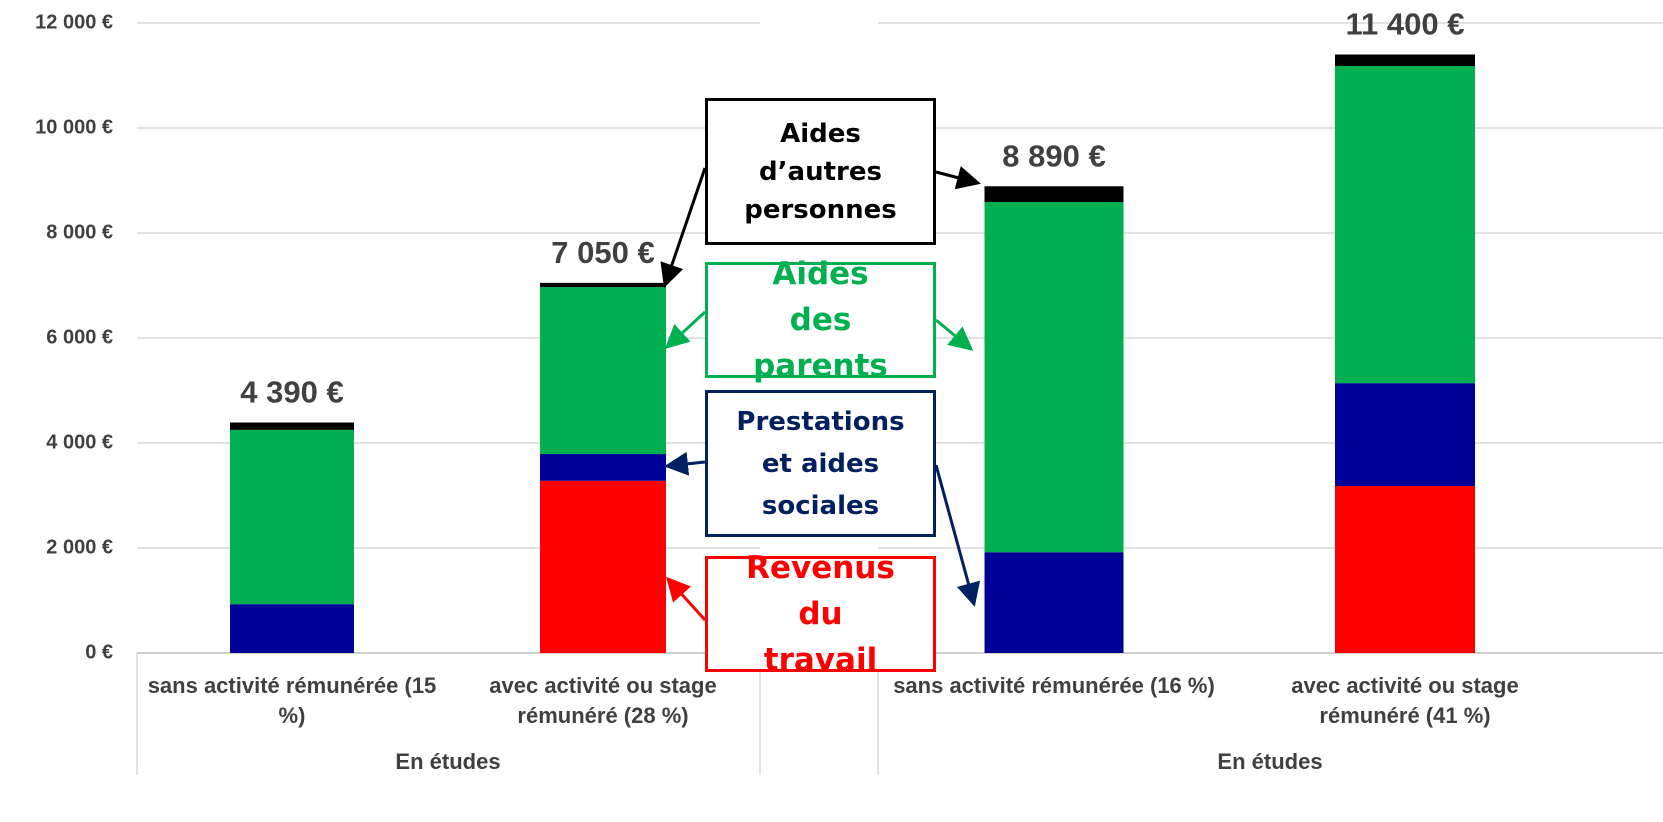 Image resolution: width=1663 pixels, height=822 pixels. What do you see at coordinates (820, 320) in the screenshot?
I see `annotation-box: Aides des parents` at bounding box center [820, 320].